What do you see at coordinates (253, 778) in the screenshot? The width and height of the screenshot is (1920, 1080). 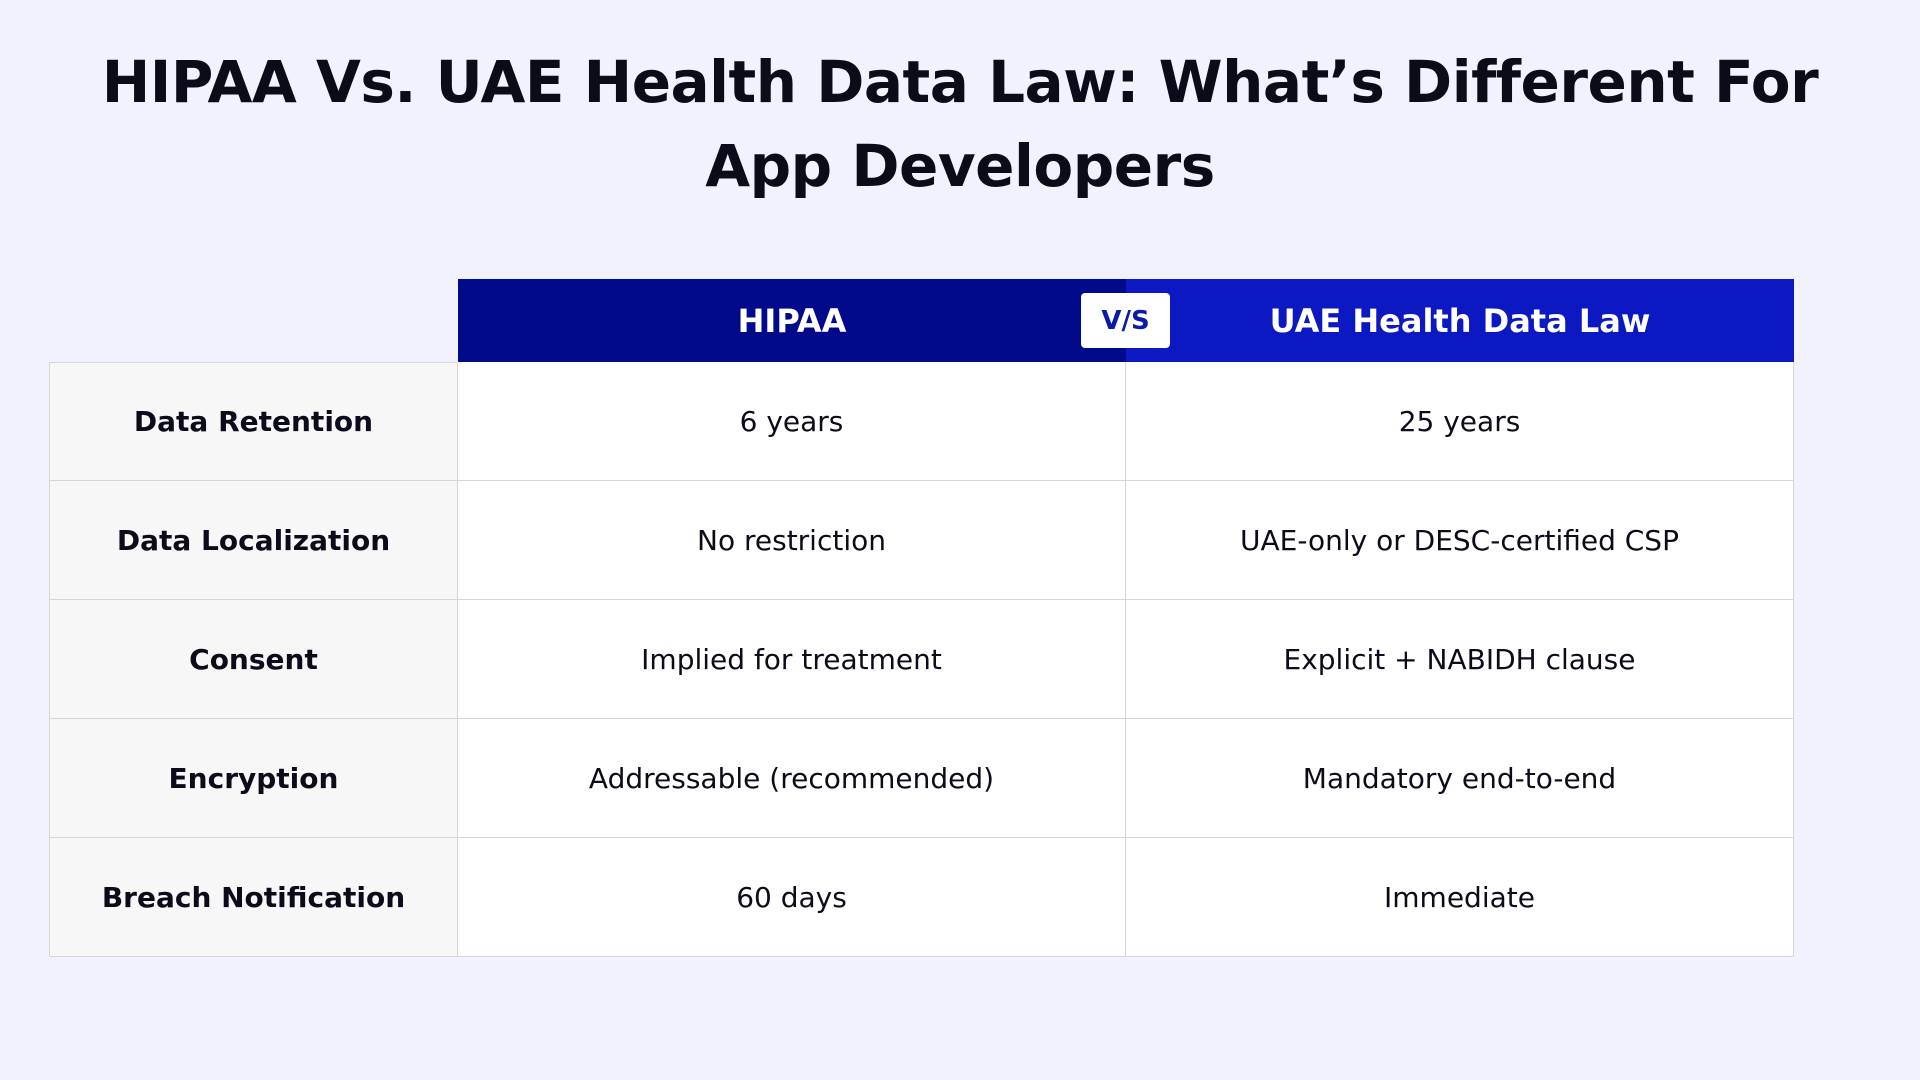 I see `row-label-encryption: Encryption` at bounding box center [253, 778].